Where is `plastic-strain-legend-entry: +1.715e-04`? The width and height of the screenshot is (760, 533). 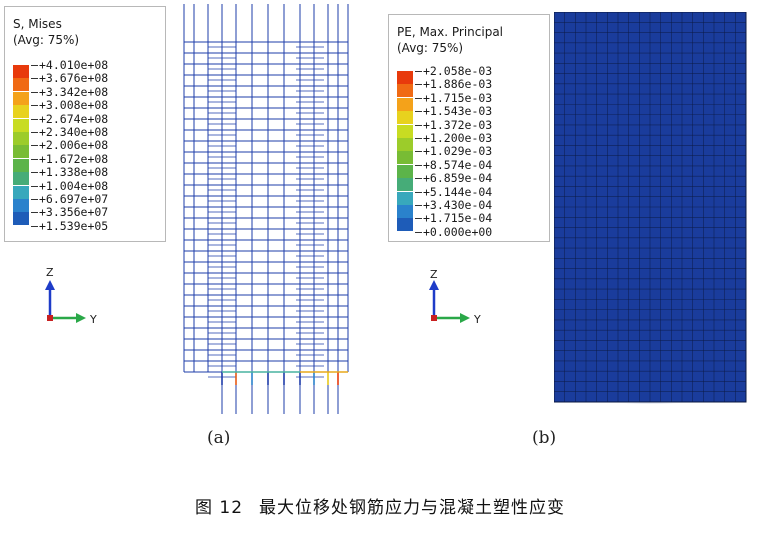 plastic-strain-legend-entry: +1.715e-04 is located at coordinates (472, 221).